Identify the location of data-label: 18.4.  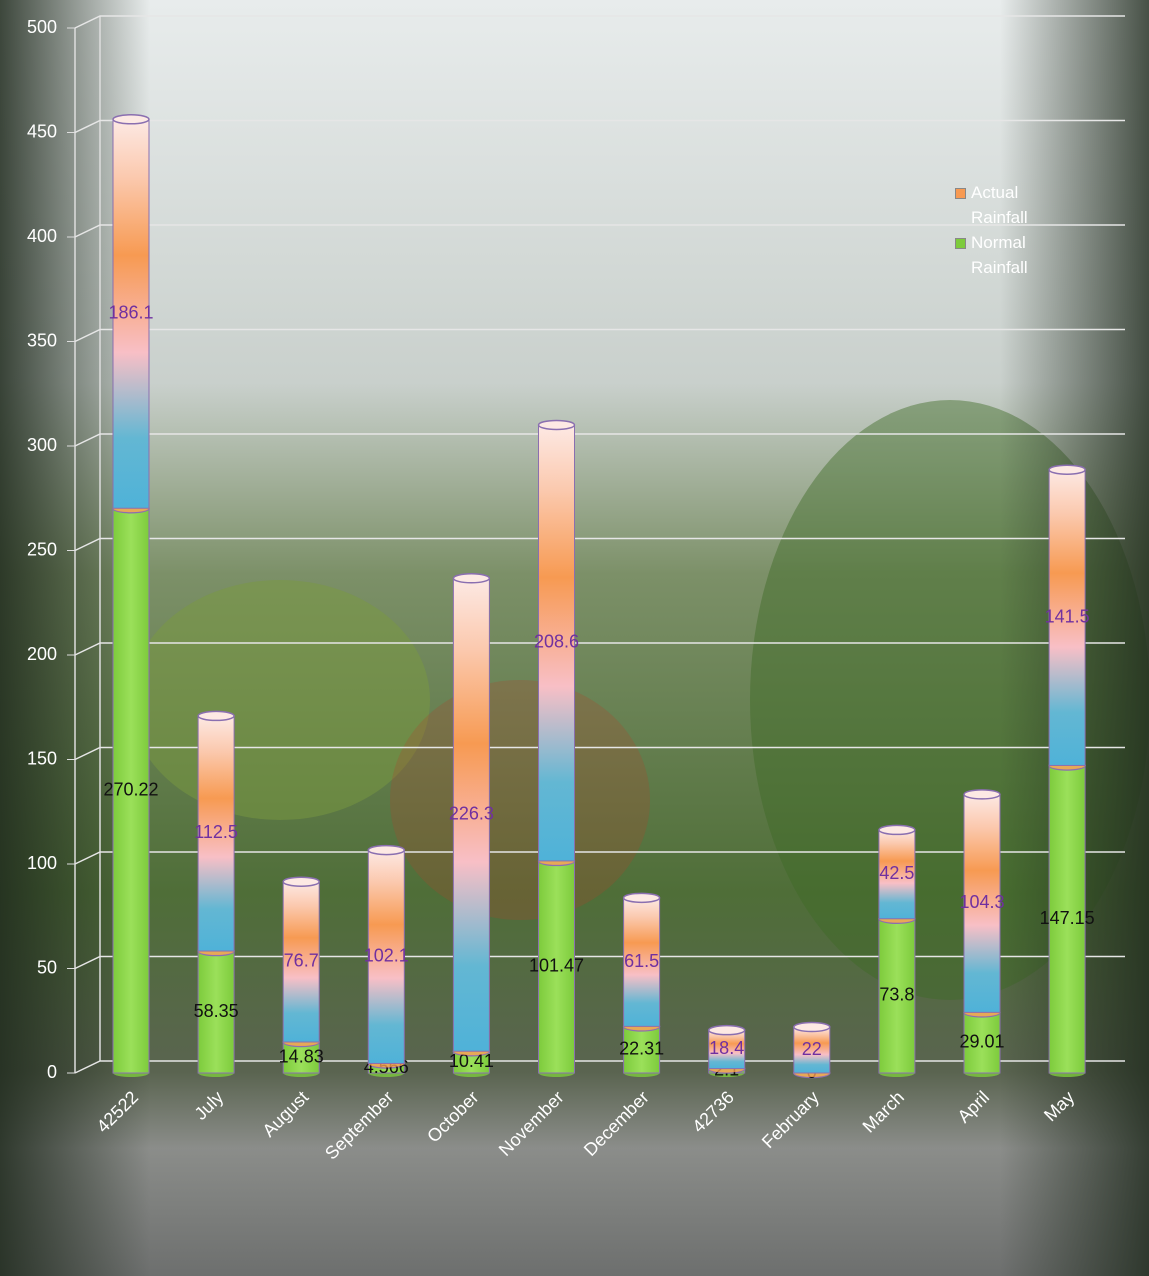
(726, 1048).